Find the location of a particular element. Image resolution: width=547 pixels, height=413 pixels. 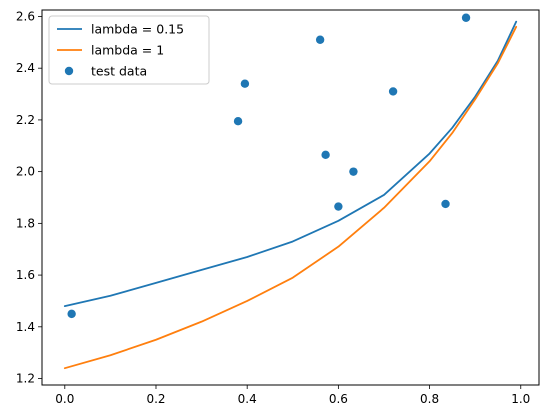

x-tick-label: 0.0 is located at coordinates (64, 399).